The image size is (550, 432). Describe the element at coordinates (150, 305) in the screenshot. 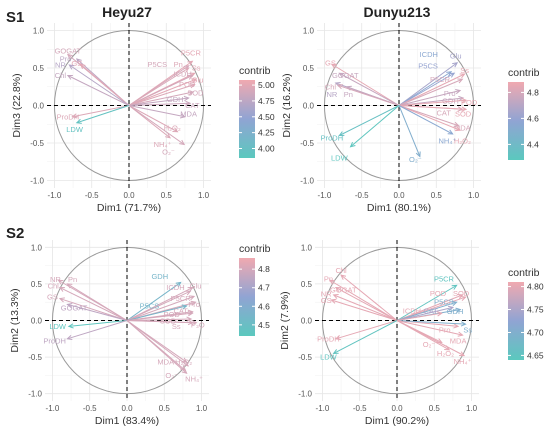

I see `variable-label: P5CS` at that location.